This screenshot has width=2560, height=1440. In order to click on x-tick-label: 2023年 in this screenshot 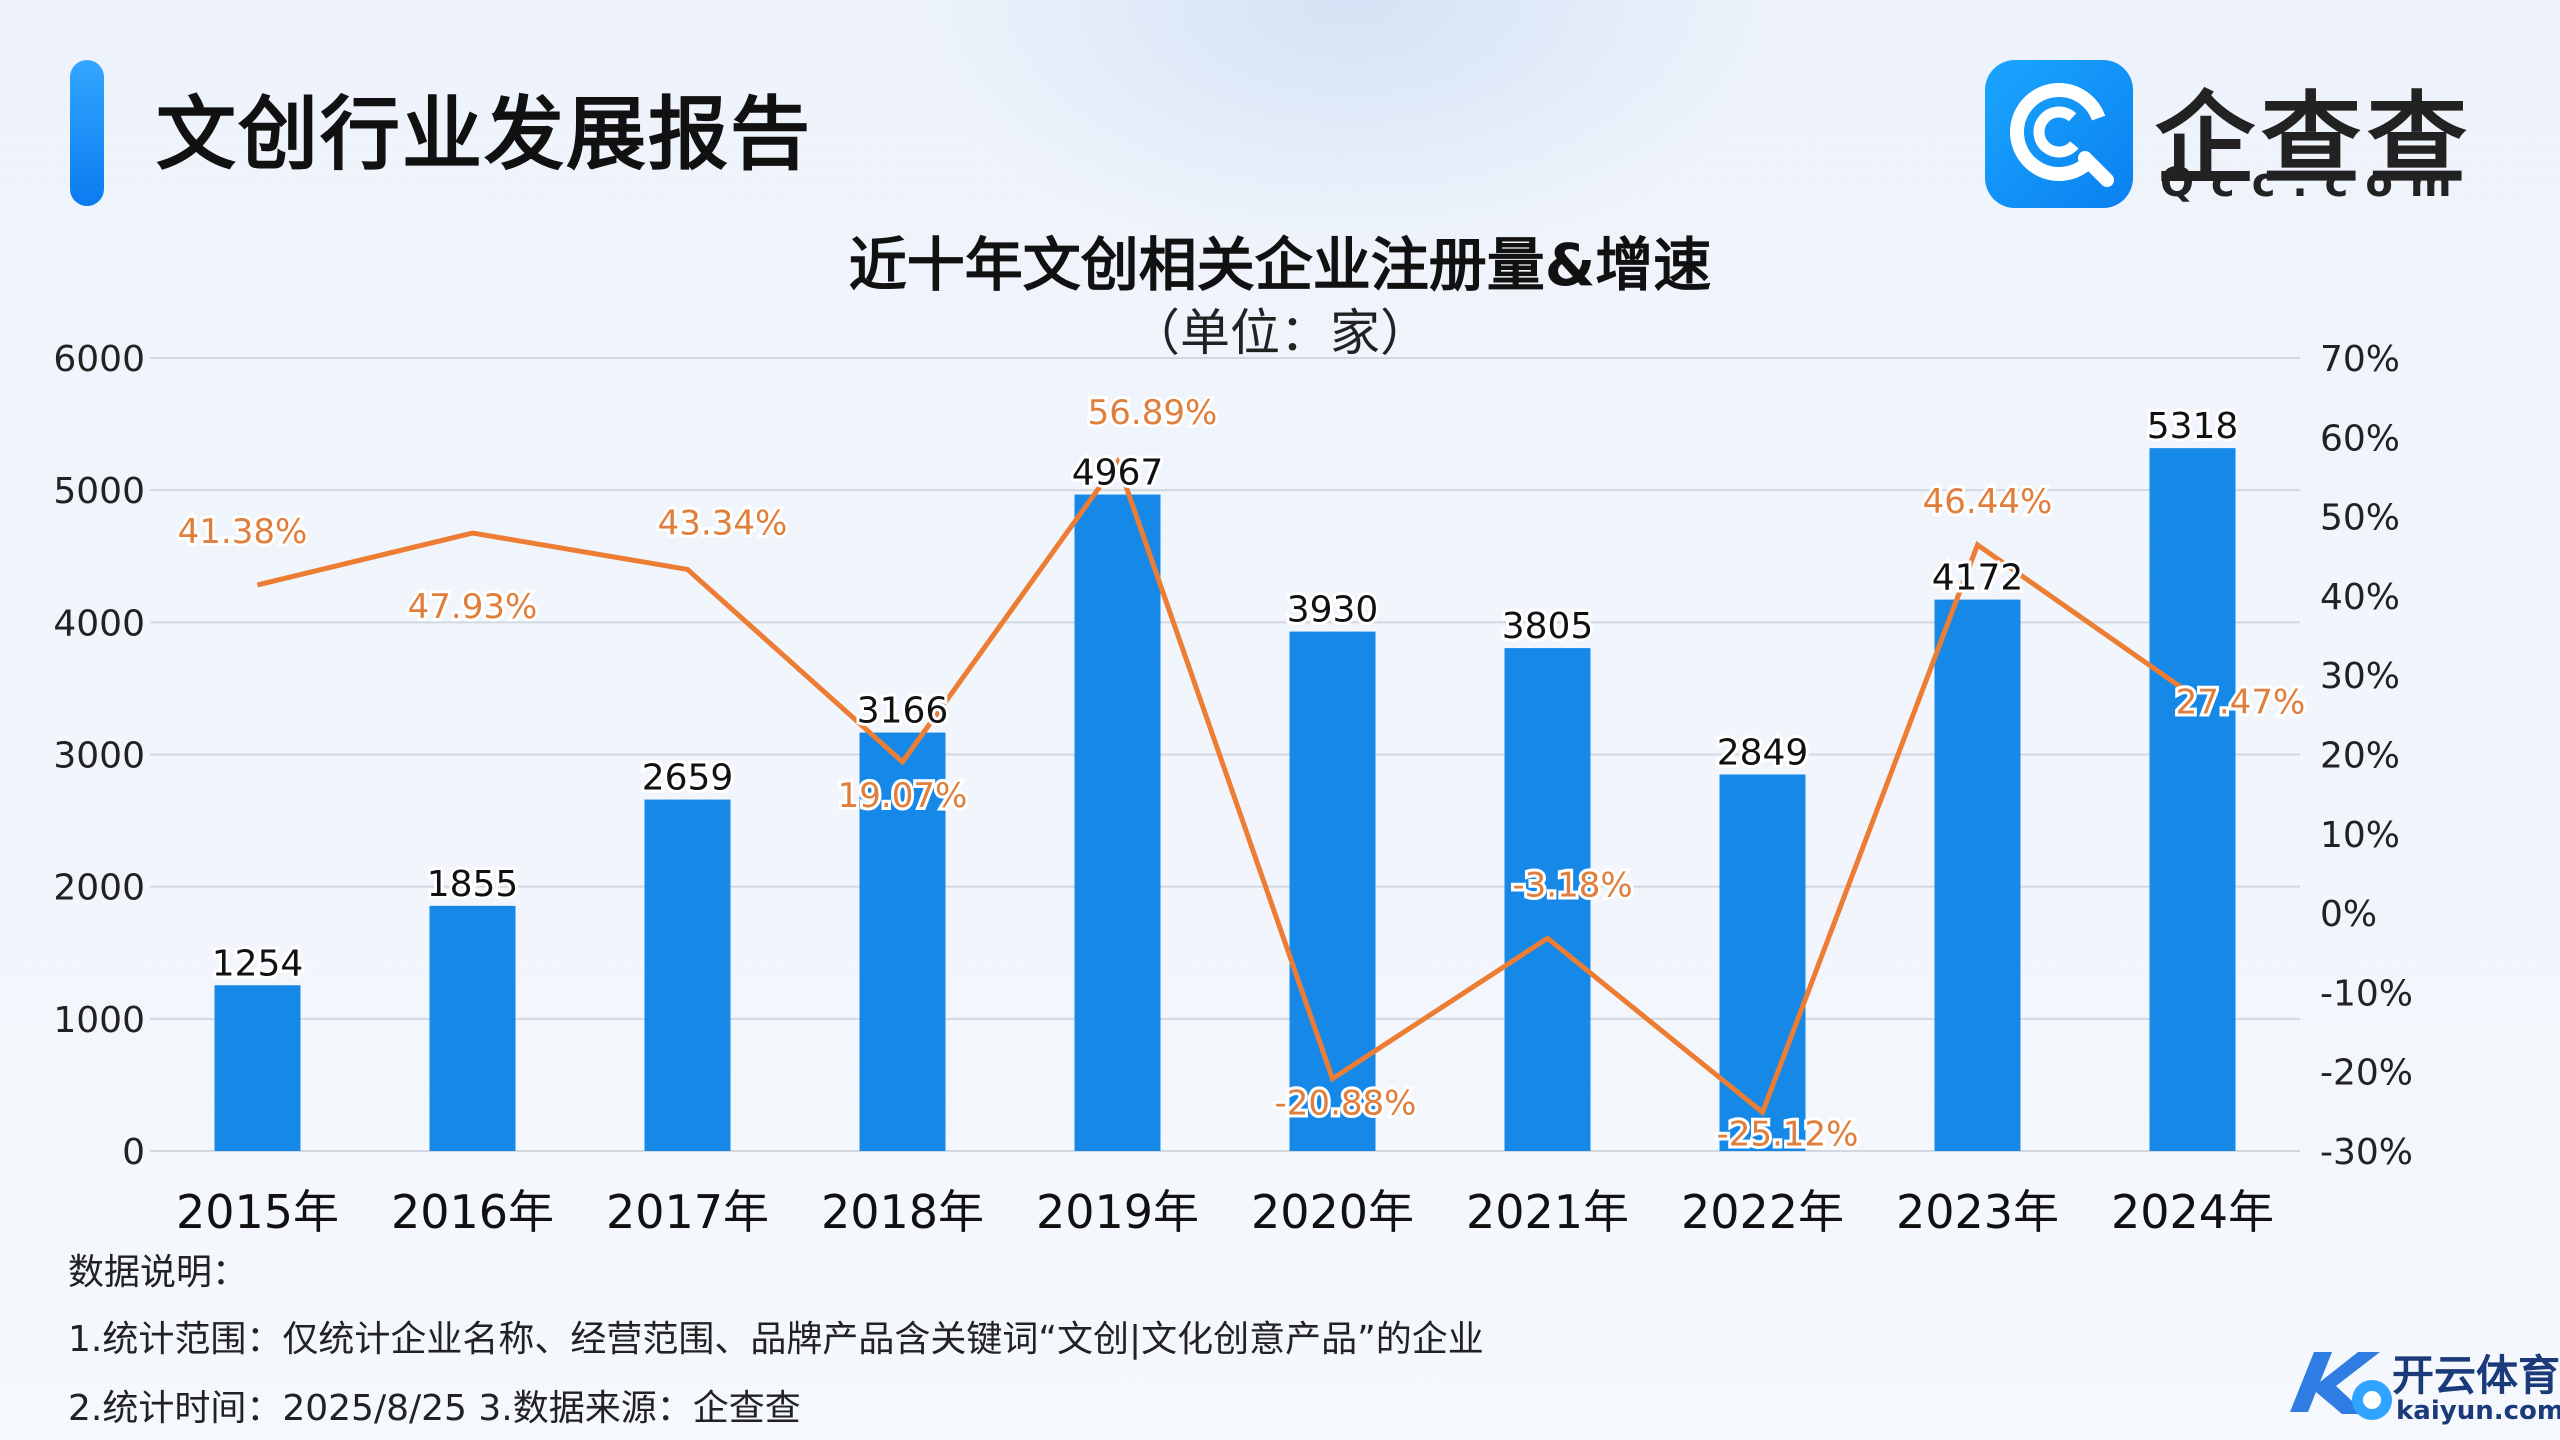, I will do `click(1977, 1212)`.